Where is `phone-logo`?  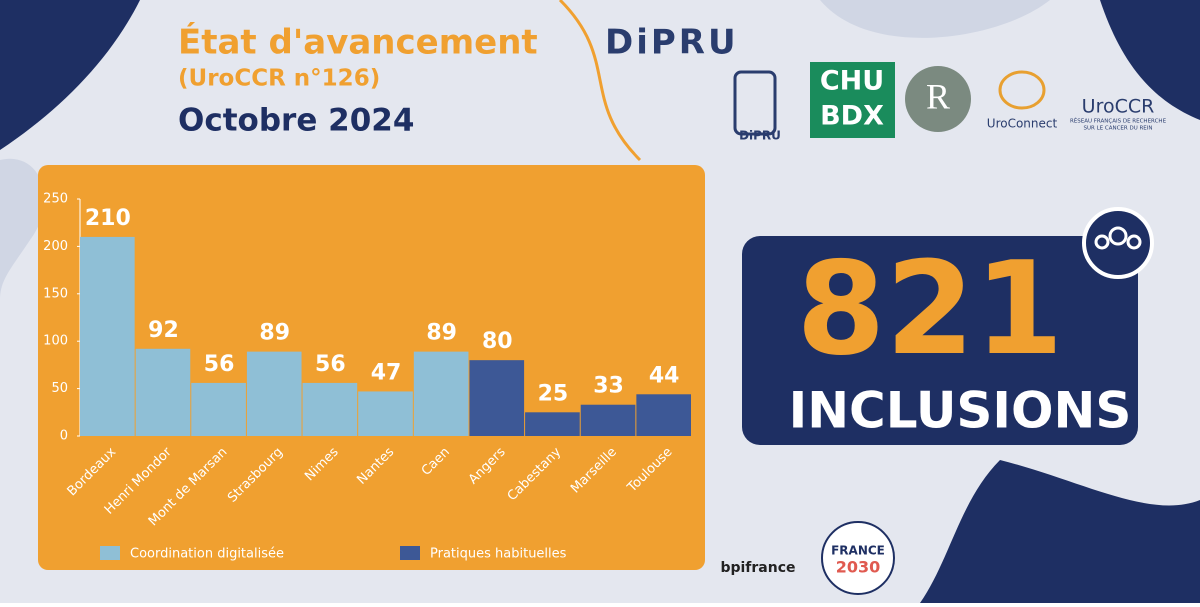 phone-logo is located at coordinates (755, 103).